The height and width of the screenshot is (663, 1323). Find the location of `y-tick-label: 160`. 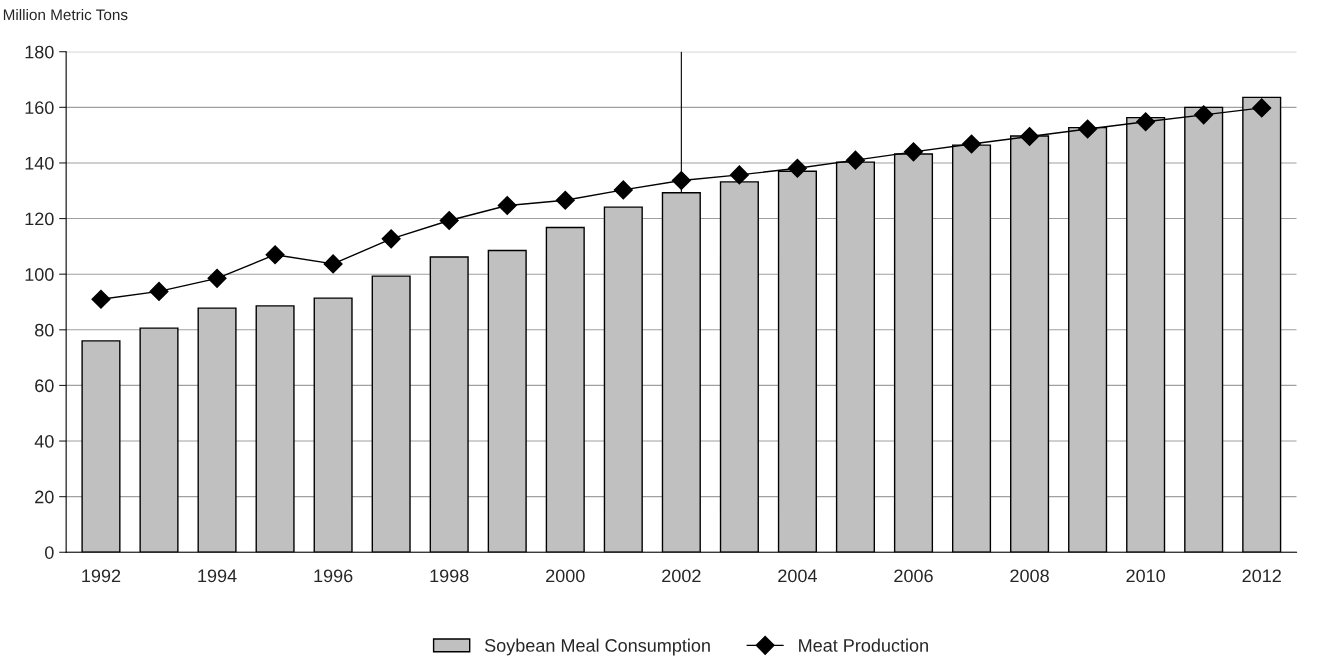

y-tick-label: 160 is located at coordinates (39, 108).